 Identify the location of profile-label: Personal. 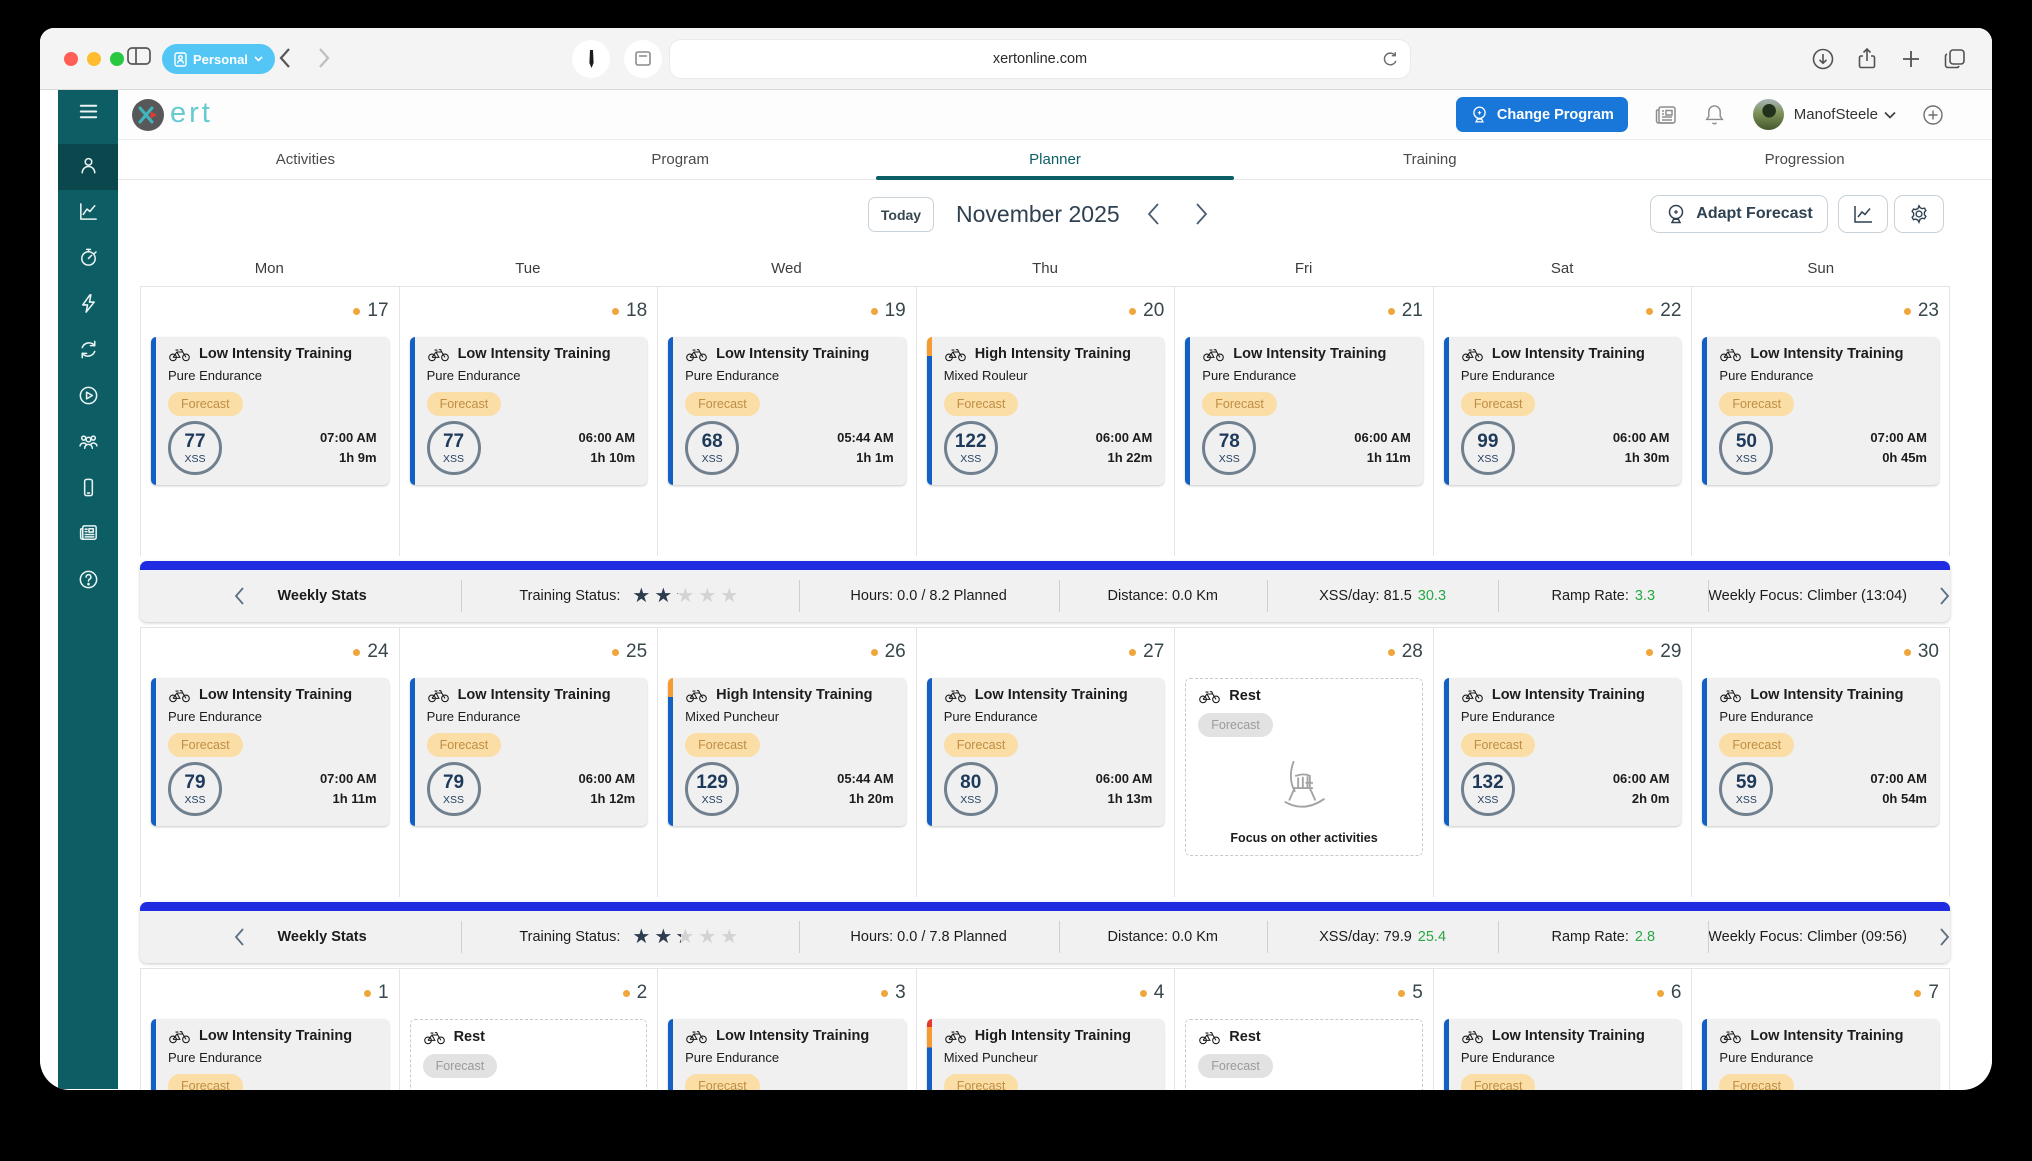
(220, 59).